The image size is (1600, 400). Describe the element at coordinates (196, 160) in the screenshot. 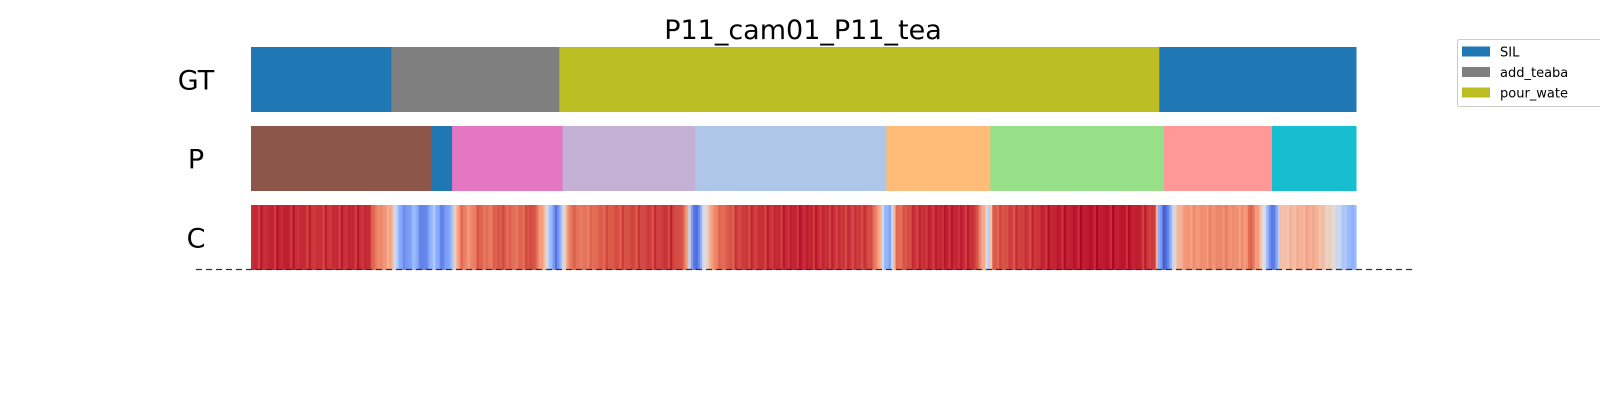

I see `row-label: P` at that location.